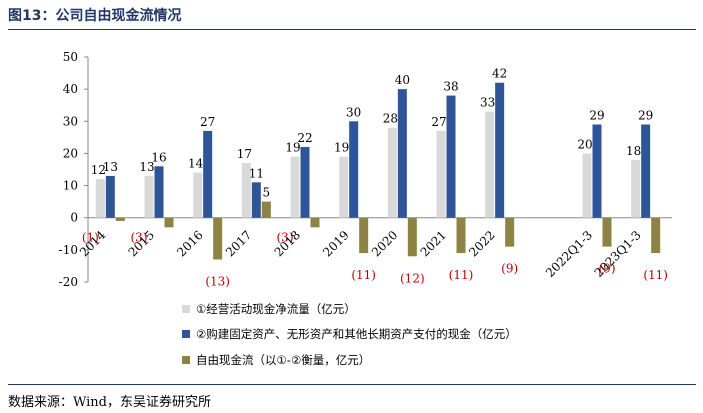  I want to click on y-tick-label: -10, so click(68, 250).